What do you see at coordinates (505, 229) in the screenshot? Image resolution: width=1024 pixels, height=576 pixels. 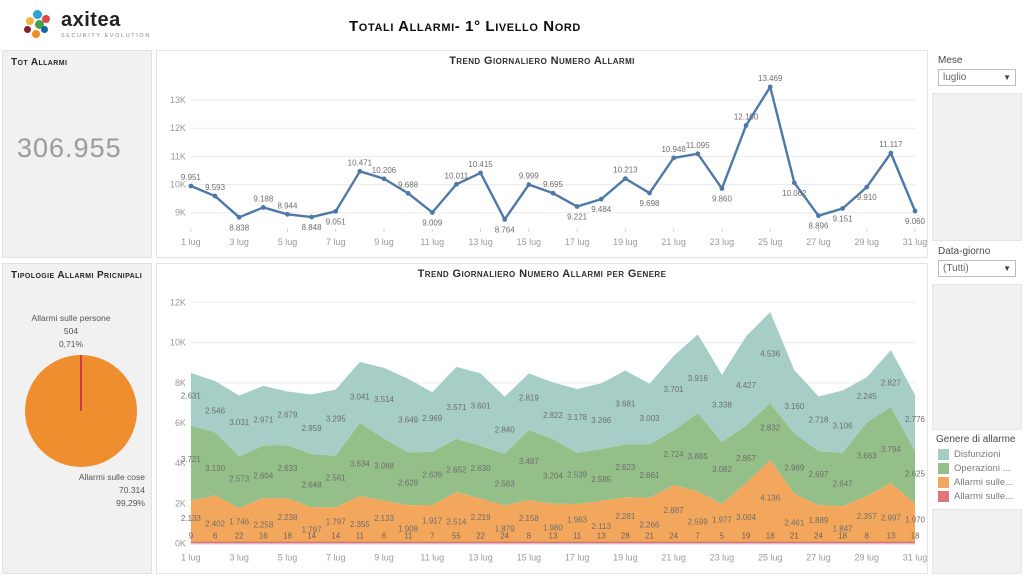 I see `svg-text: 8.764` at bounding box center [505, 229].